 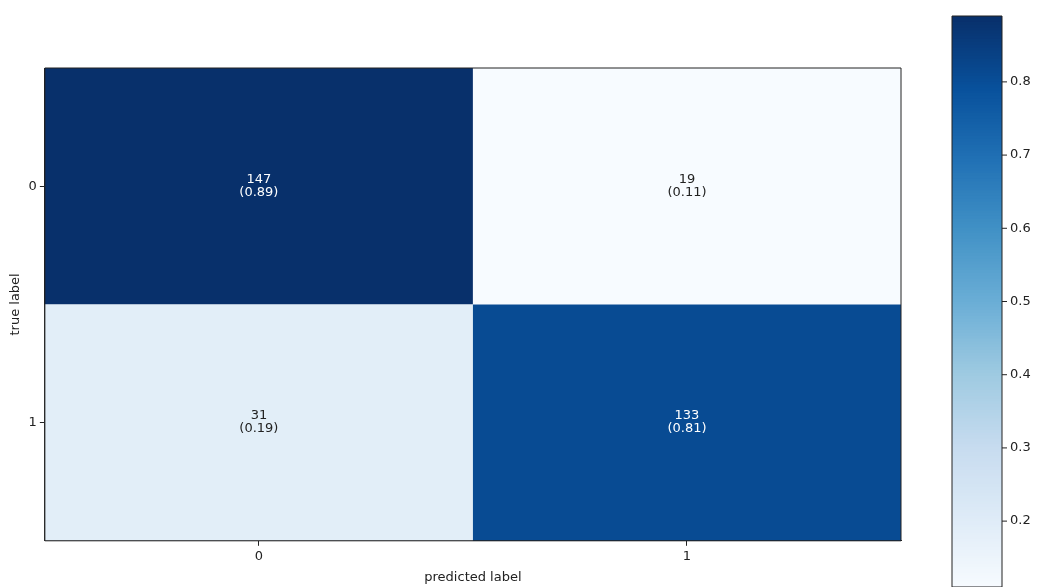 I want to click on color-bar-label: 0.7, so click(x=1020, y=154).